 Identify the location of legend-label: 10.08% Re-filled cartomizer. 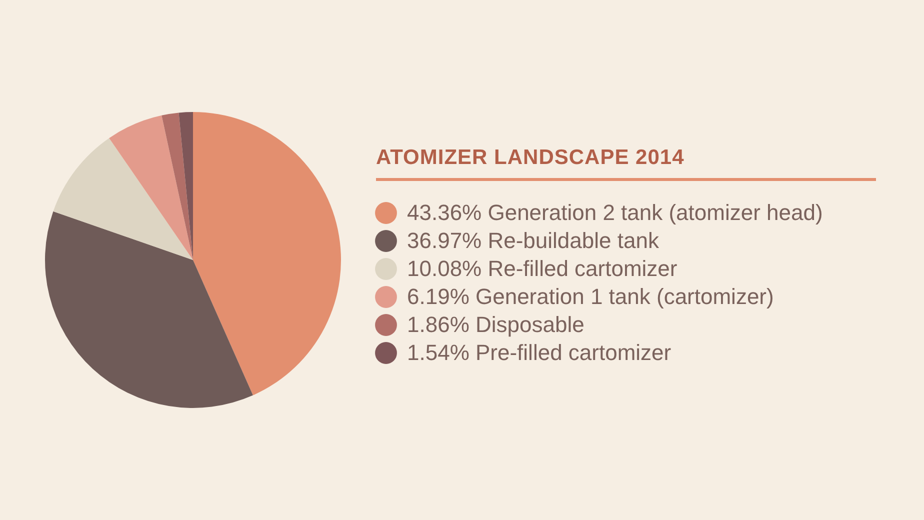
(542, 268).